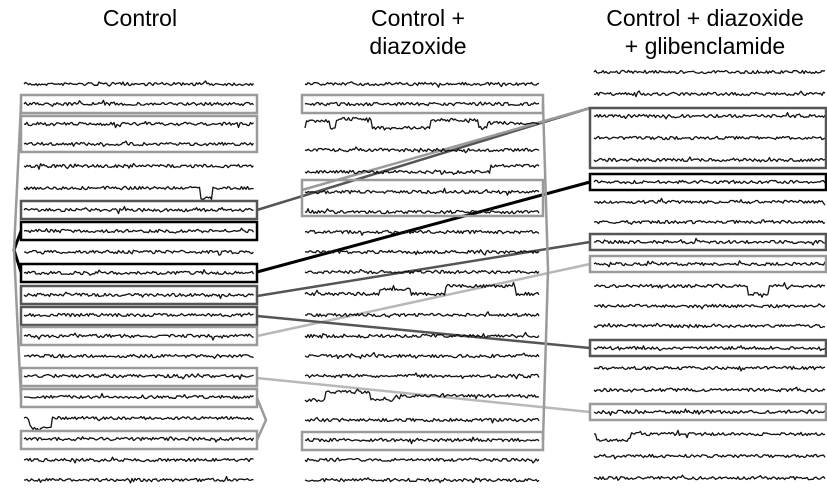 This screenshot has width=827, height=491. I want to click on bracket-group-left, so click(17, 251).